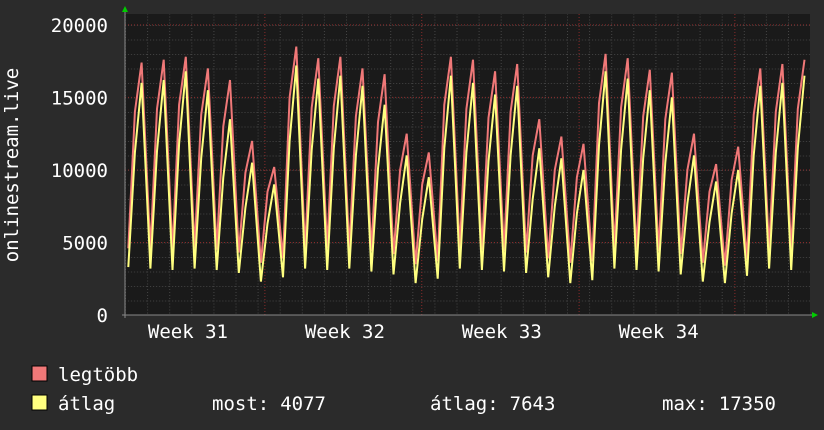  Describe the element at coordinates (303, 404) in the screenshot. I see `stat-value: 4077` at that location.